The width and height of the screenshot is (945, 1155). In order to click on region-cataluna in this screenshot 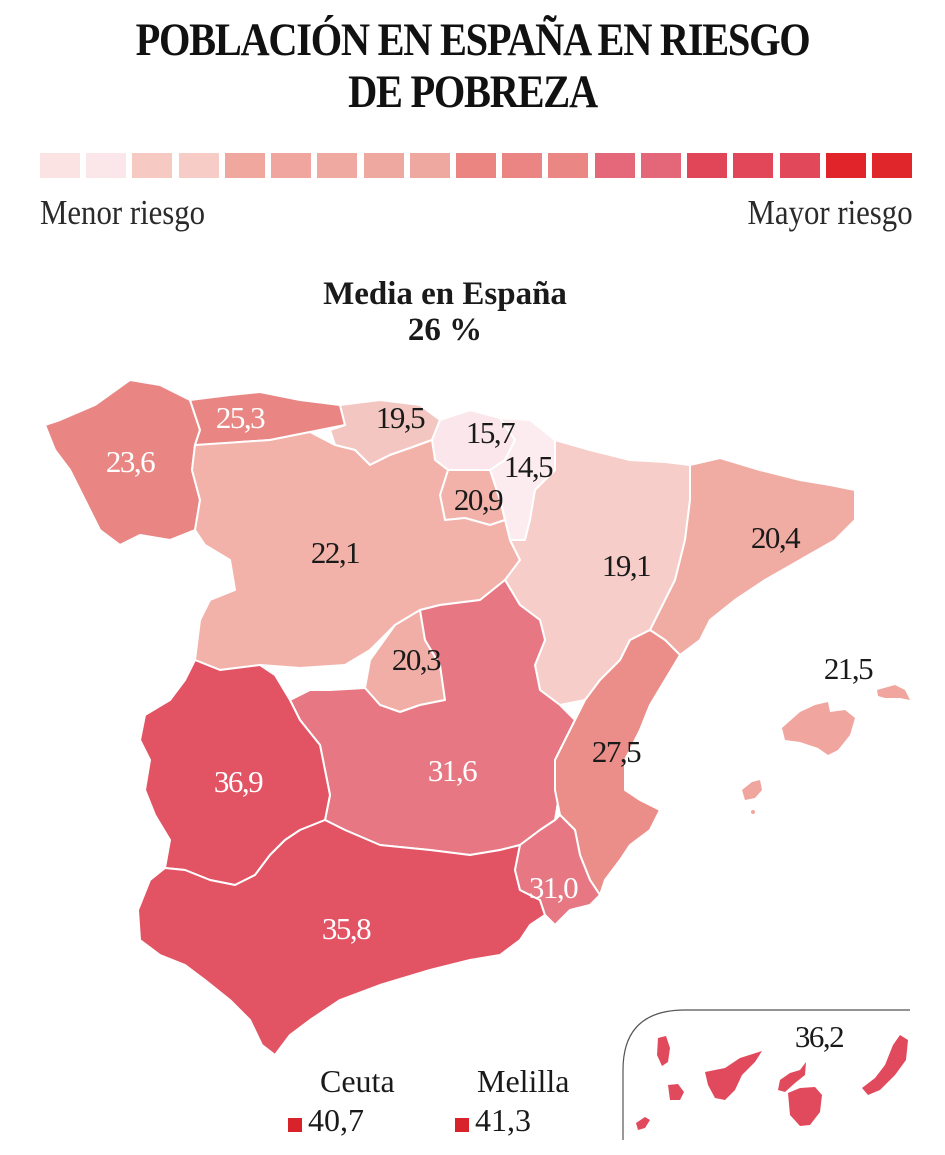, I will do `click(752, 556)`.